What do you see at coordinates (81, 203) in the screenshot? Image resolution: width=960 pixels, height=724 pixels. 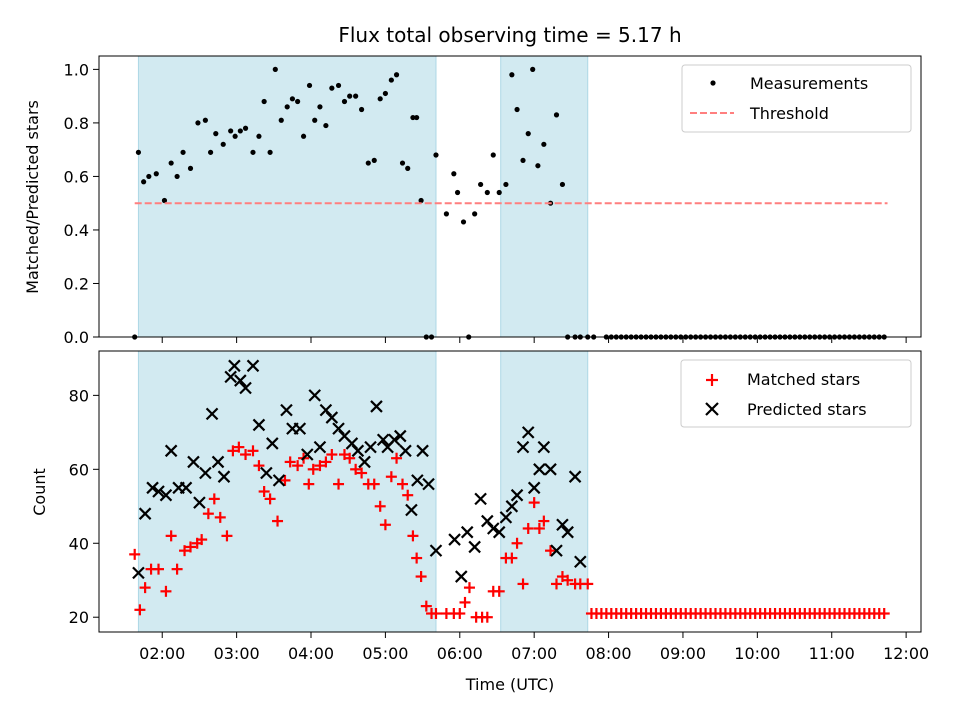 I see `ratio-y-axis: 0.0 0.2 0.4 0.6 0.8 1.0` at bounding box center [81, 203].